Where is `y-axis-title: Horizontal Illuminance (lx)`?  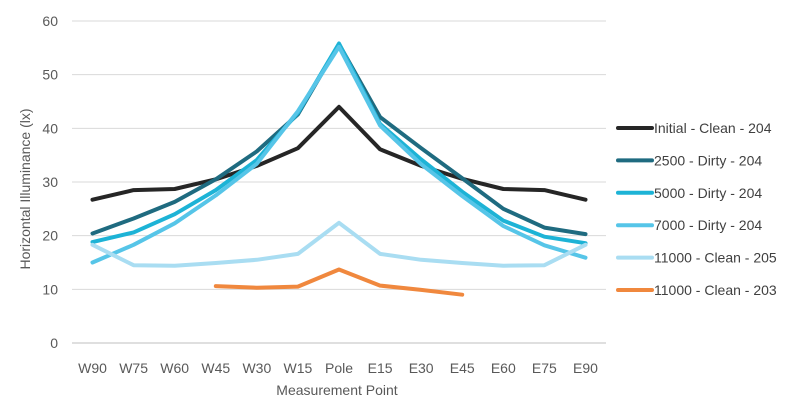 y-axis-title: Horizontal Illuminance (lx) is located at coordinates (25, 188).